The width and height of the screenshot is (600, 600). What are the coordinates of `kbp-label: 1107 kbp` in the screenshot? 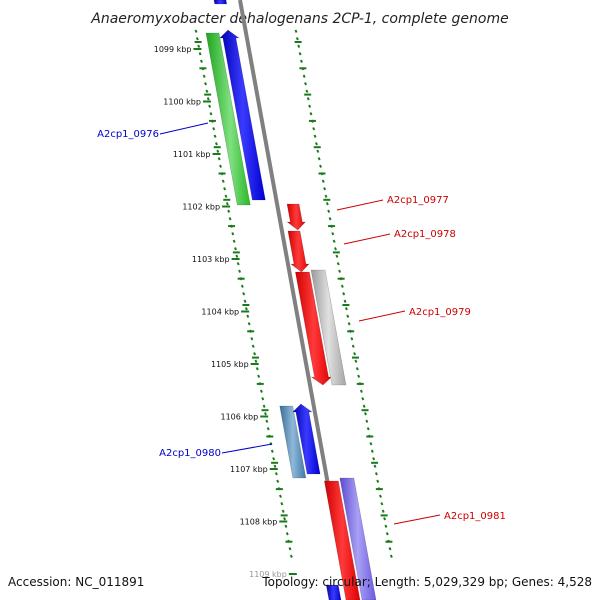 It's located at (249, 469).